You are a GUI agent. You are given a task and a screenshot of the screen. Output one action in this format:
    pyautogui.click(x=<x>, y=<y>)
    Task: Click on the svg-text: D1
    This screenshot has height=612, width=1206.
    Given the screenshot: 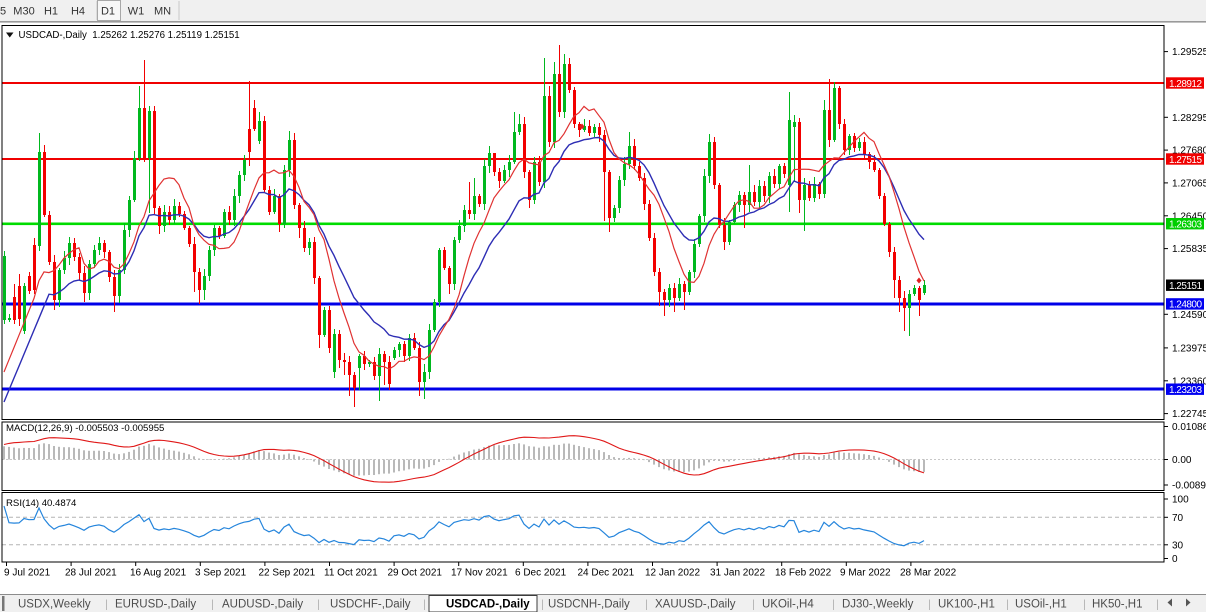 What is the action you would take?
    pyautogui.click(x=108, y=12)
    